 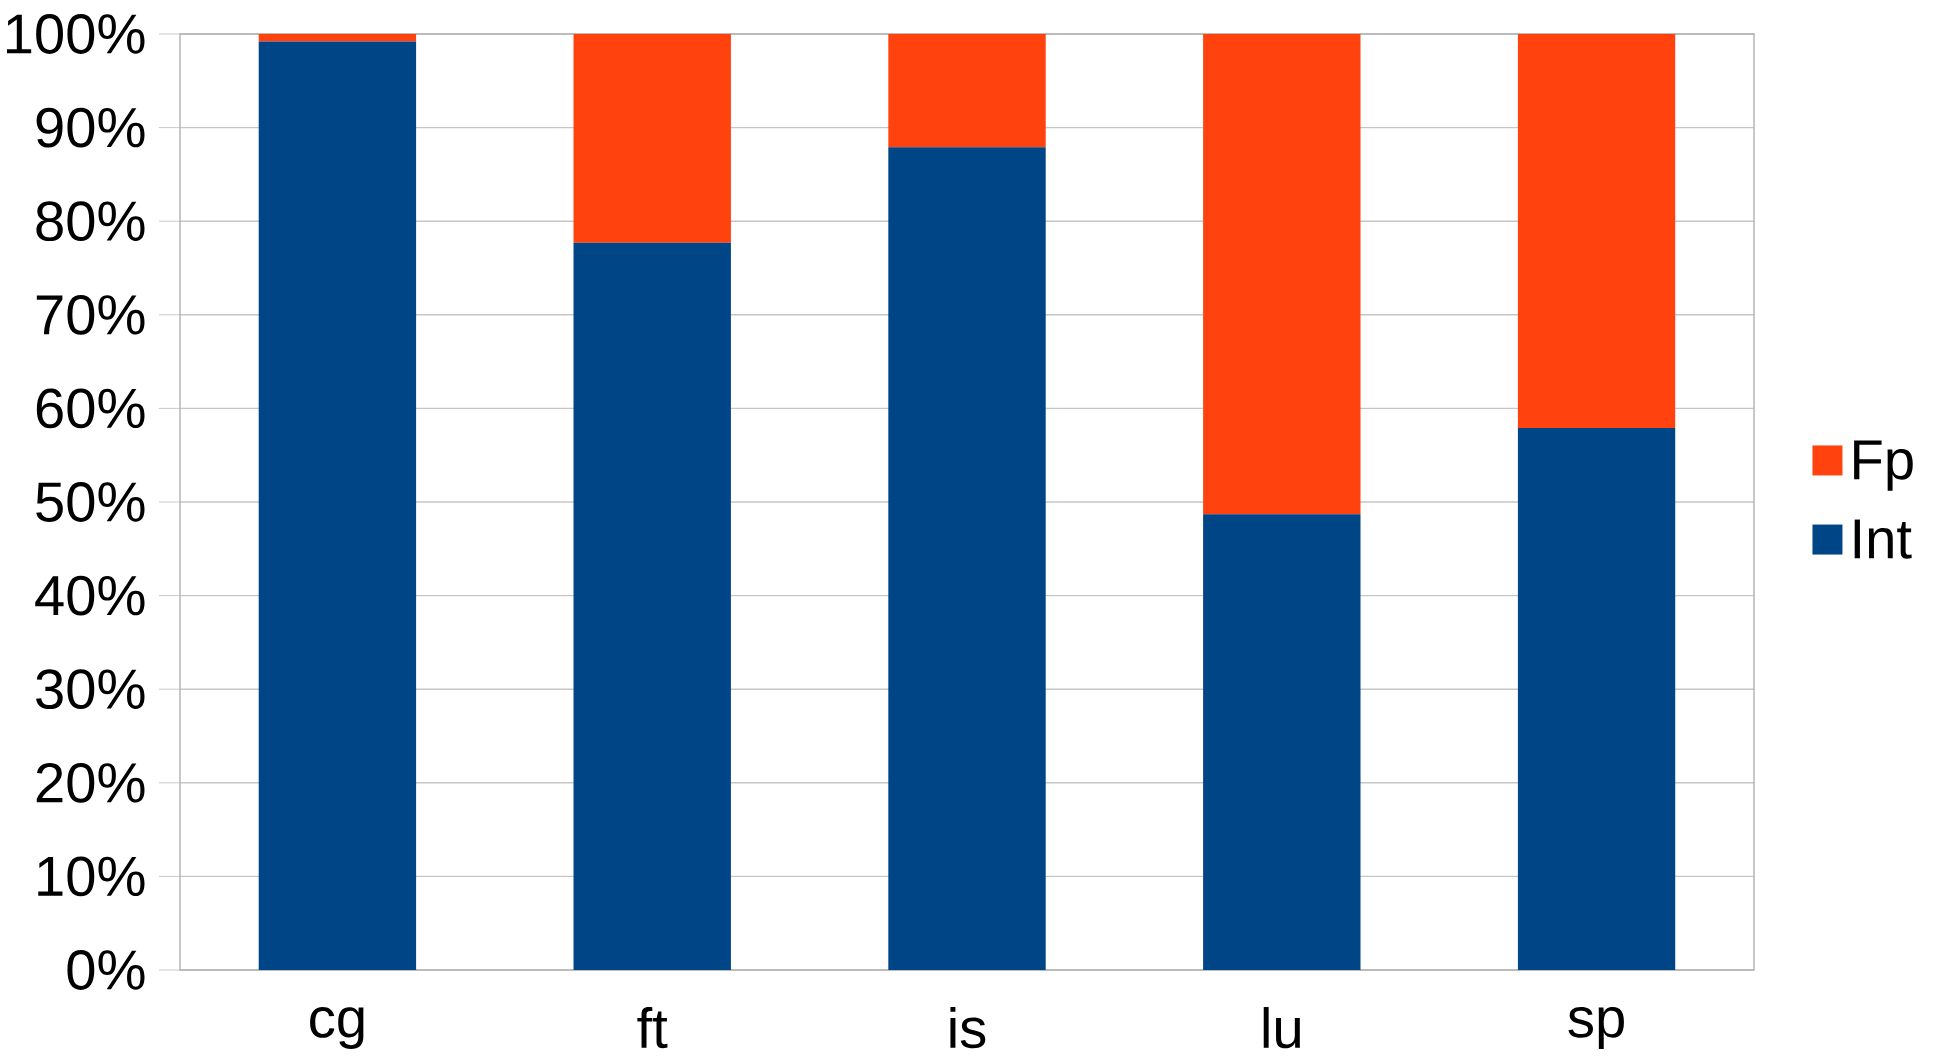 What do you see at coordinates (90, 502) in the screenshot?
I see `y-tick-label: 50%` at bounding box center [90, 502].